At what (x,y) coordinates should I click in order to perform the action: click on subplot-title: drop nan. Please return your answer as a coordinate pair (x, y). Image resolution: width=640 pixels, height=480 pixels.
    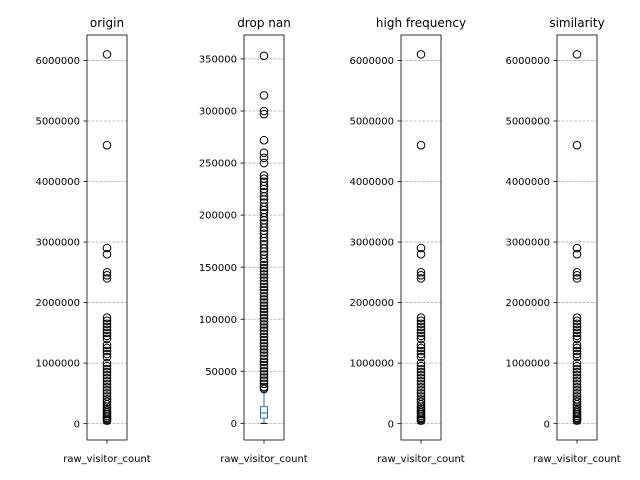
    Looking at the image, I should click on (264, 23).